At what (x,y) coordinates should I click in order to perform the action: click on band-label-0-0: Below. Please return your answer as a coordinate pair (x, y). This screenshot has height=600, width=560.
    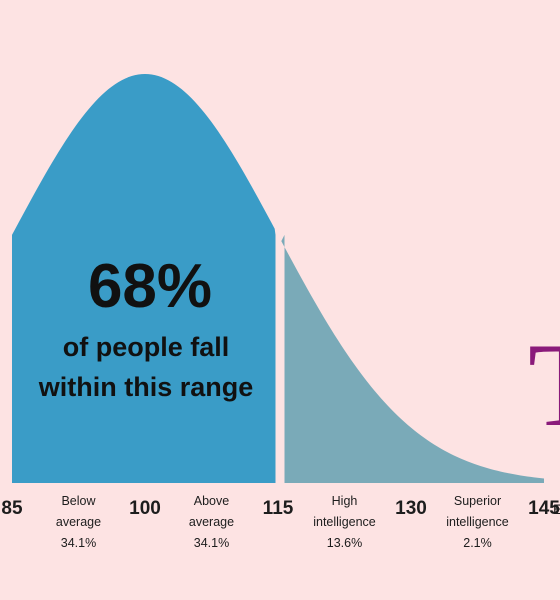
    Looking at the image, I should click on (78, 501).